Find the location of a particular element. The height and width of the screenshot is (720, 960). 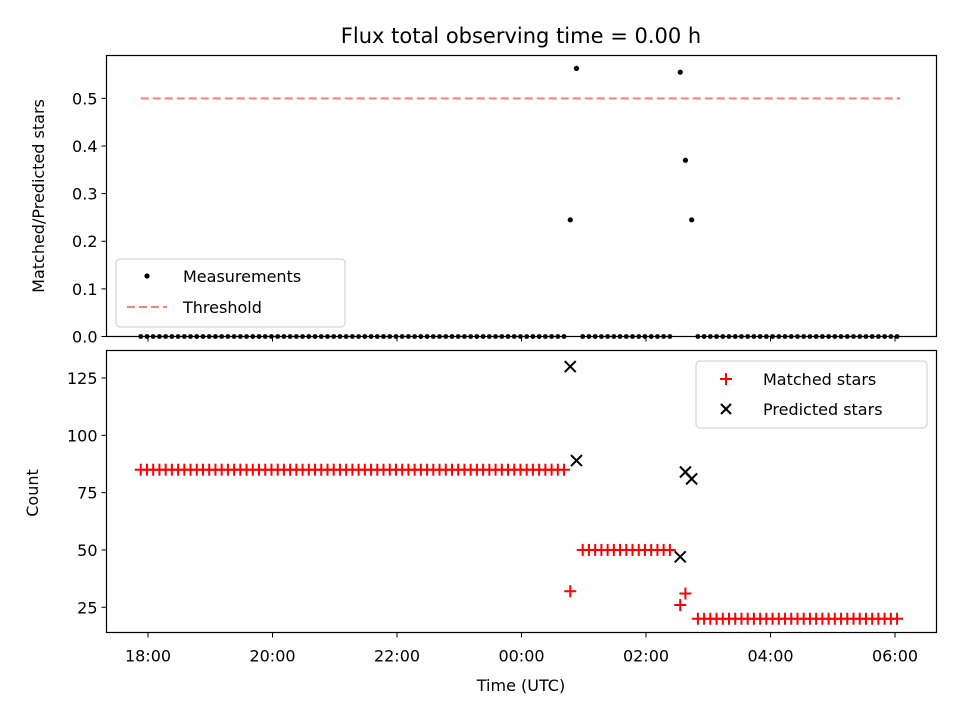

bottom-legend-box is located at coordinates (811, 394).